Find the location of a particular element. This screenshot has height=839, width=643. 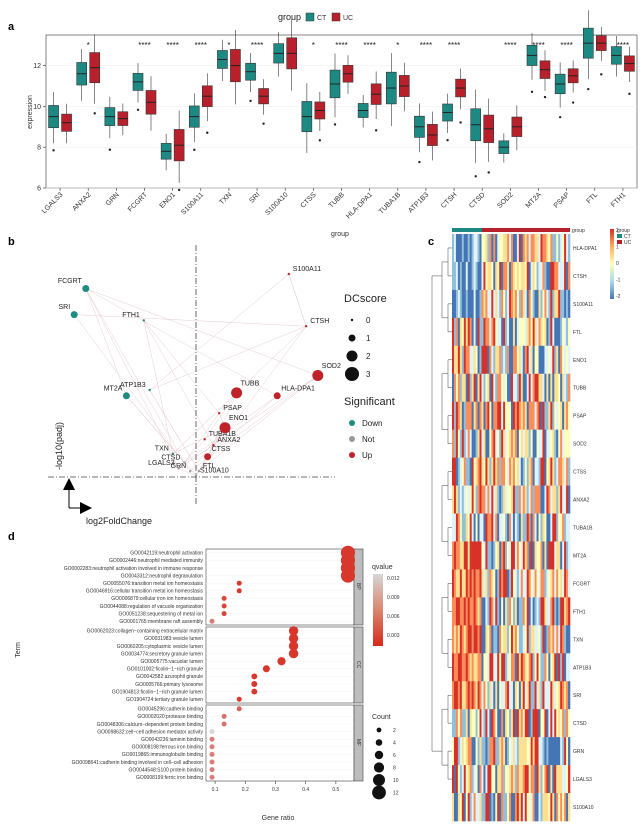

colorbar-label: -2 is located at coordinates (618, 297).